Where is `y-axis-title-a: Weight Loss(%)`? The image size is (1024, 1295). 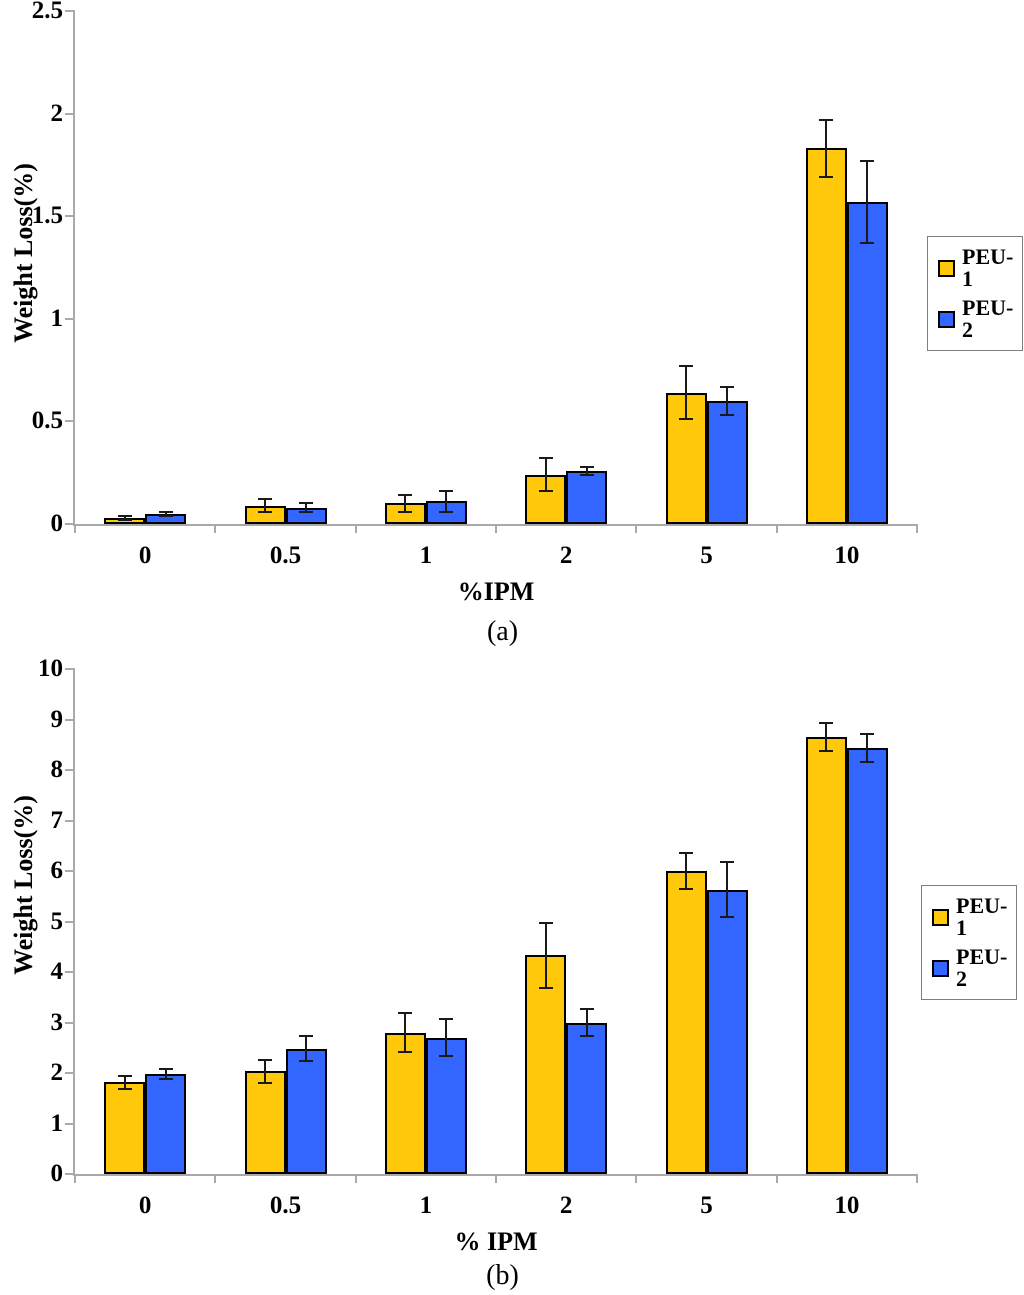
y-axis-title-a: Weight Loss(%) is located at coordinates (23, 253).